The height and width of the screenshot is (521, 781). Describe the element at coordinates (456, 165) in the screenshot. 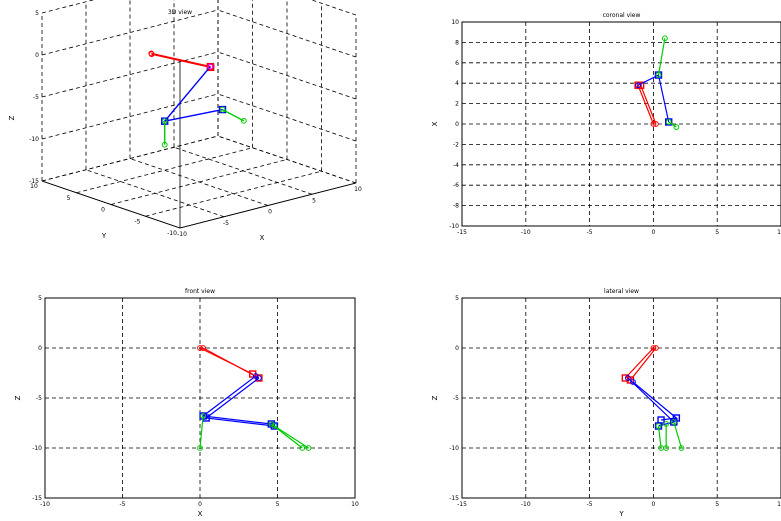

I see `y-tick-label: -4` at that location.